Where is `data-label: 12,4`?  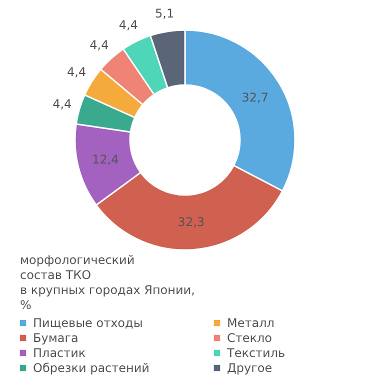 data-label: 12,4 is located at coordinates (105, 159).